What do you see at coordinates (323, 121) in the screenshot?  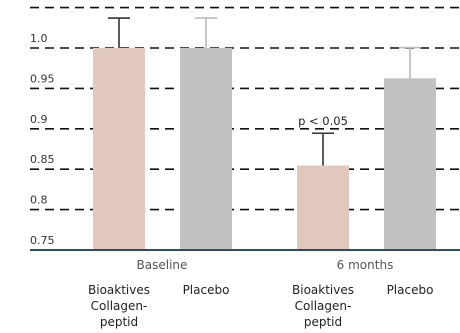 I see `significance-annotation: p < 0.05` at bounding box center [323, 121].